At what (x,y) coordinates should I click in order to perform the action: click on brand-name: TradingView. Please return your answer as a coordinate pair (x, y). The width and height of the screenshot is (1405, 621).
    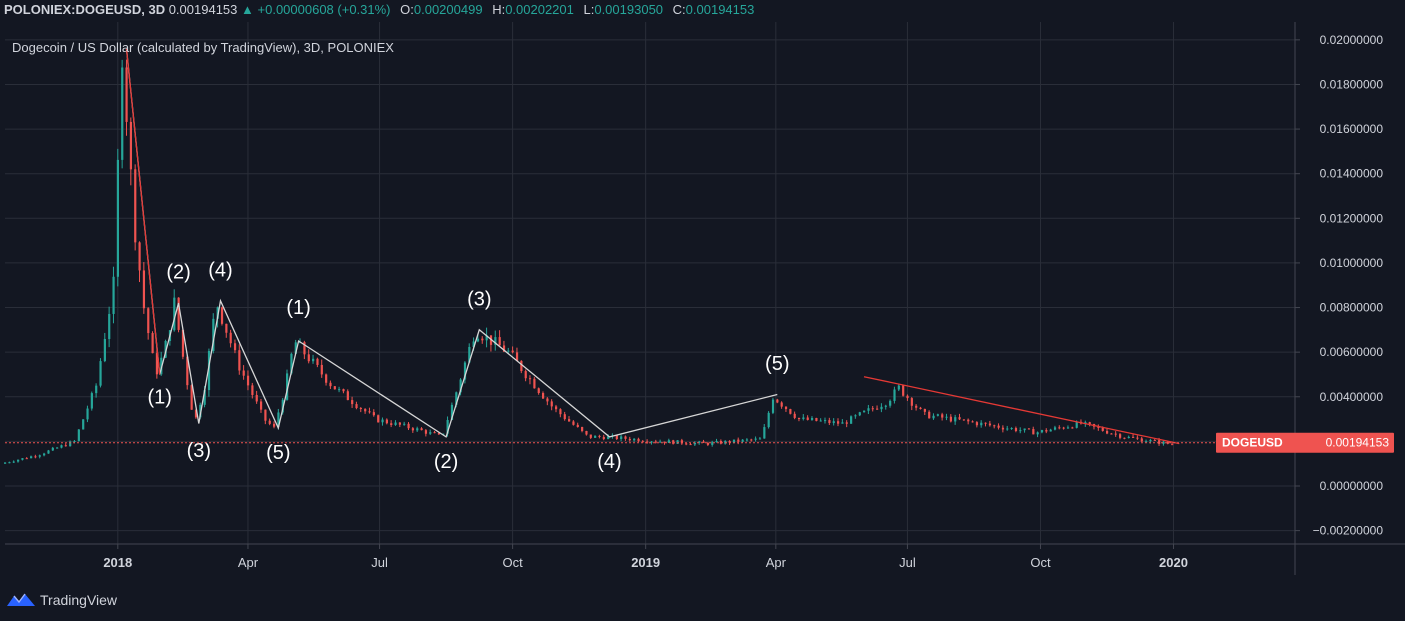
    Looking at the image, I should click on (79, 600).